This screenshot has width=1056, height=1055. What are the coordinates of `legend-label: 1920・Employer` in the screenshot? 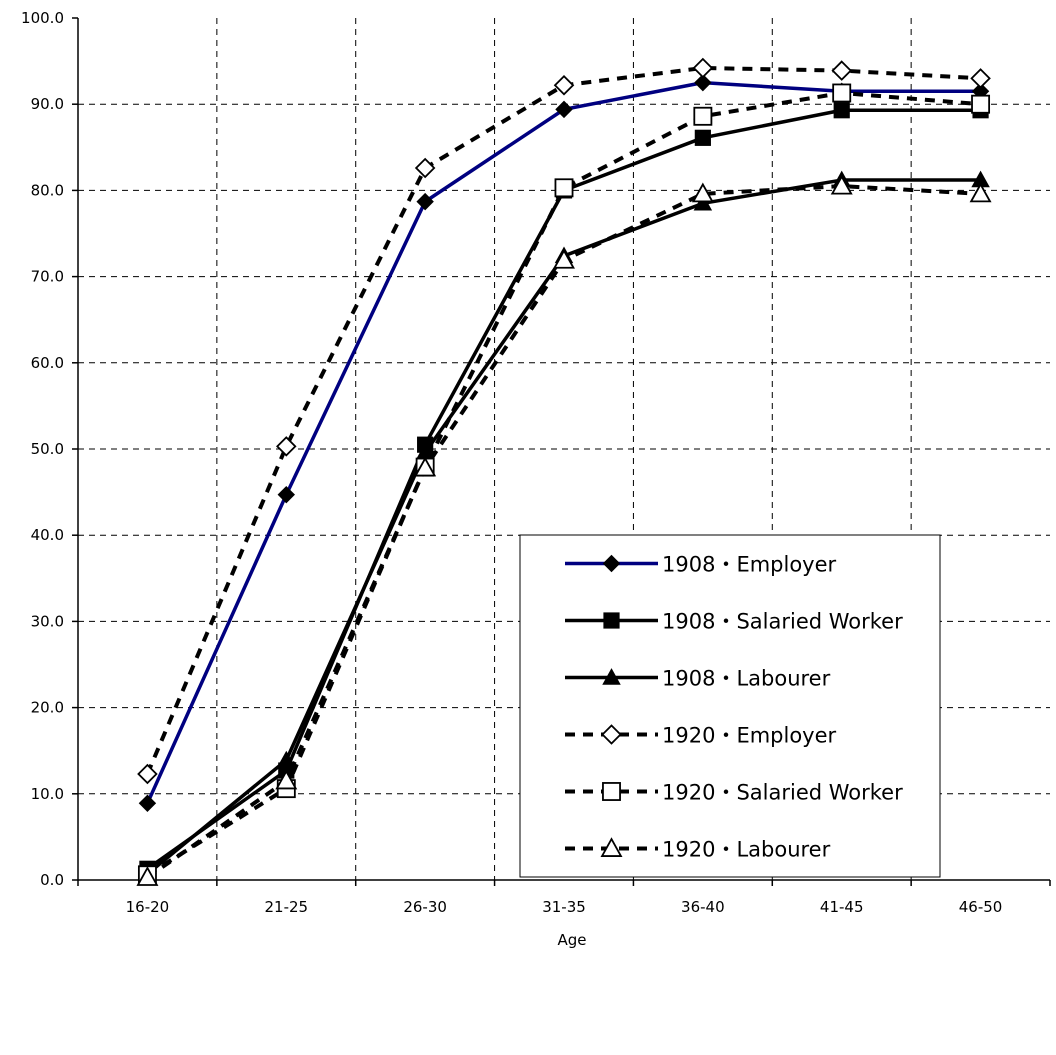 It's located at (749, 736).